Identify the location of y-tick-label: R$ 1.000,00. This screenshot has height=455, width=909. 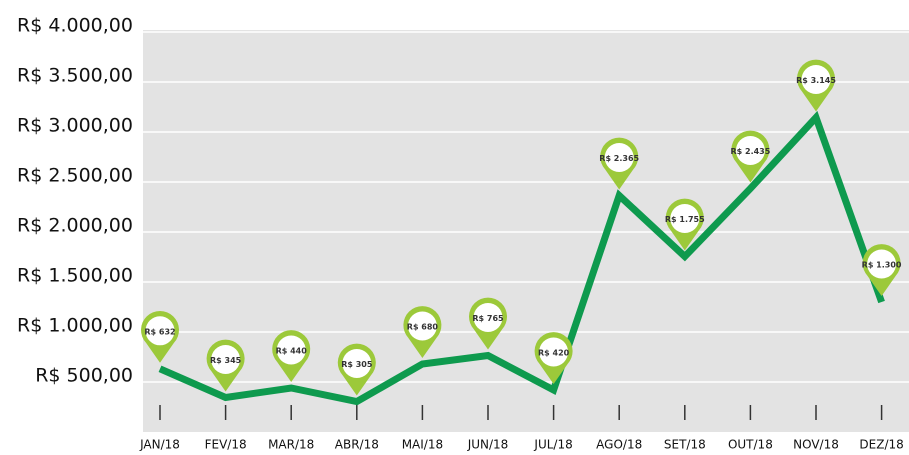
(75, 326).